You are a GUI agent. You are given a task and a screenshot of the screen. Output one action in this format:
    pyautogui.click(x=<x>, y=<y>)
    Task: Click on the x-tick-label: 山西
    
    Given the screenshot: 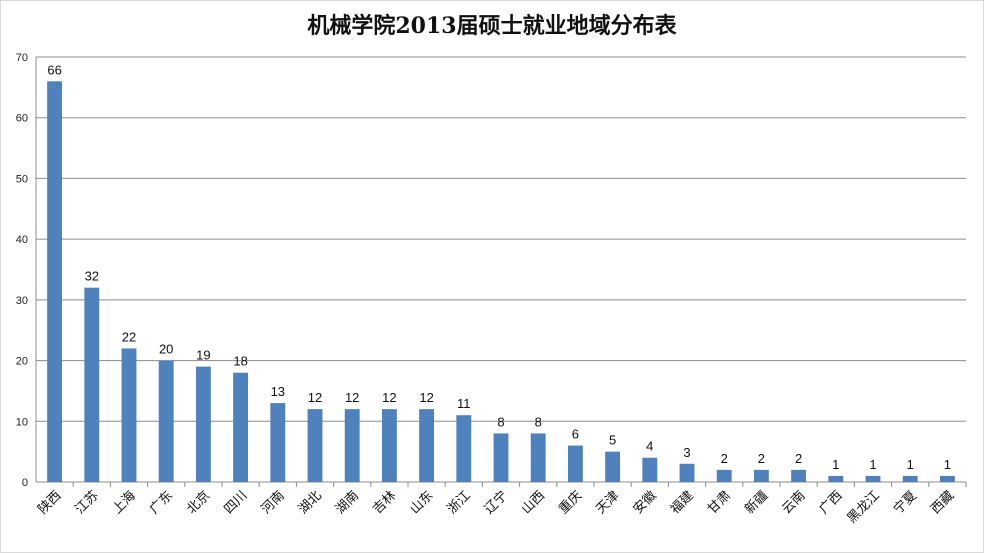 What is the action you would take?
    pyautogui.click(x=533, y=502)
    